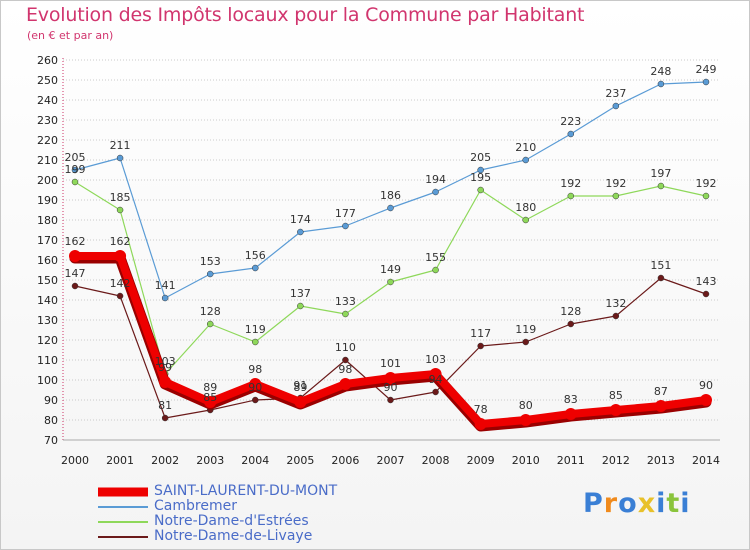 This screenshot has width=750, height=550. What do you see at coordinates (47, 200) in the screenshot?
I see `y-tick-label: 190` at bounding box center [47, 200].